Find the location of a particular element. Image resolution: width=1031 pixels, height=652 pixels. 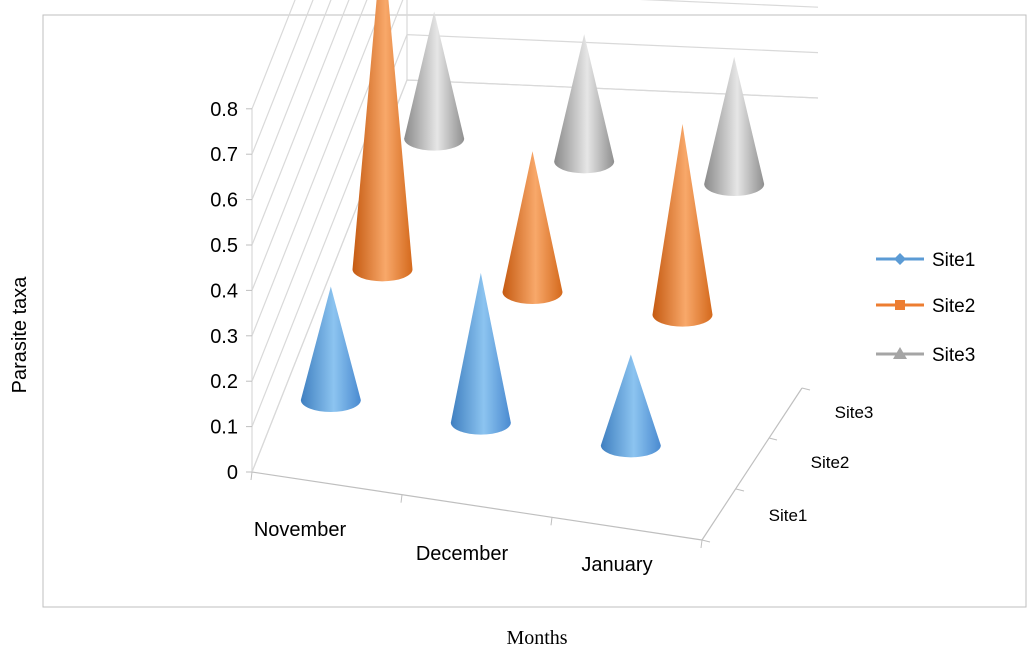

cone-site1-november is located at coordinates (330, 349).